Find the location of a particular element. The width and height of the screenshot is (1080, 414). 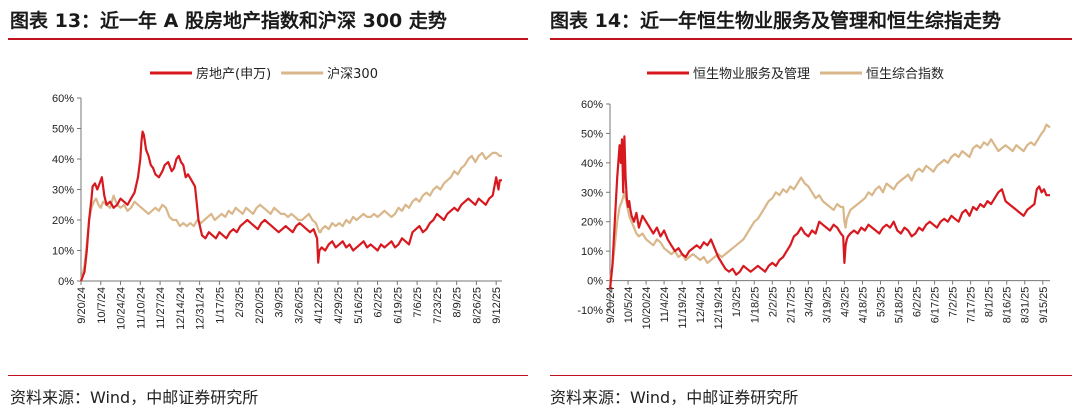

left-chart-title: 图表 13：近一年 A 股房地产指数和沪深 300 走势 is located at coordinates (228, 21).